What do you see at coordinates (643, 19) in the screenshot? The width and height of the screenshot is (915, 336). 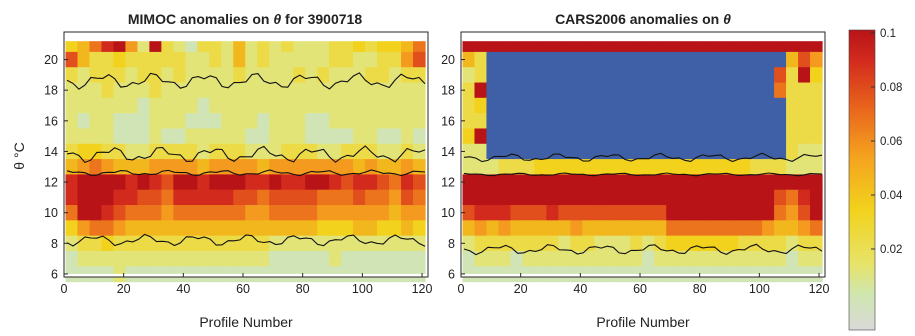 I see `cars-title: CARS2006 anomalies on θ` at bounding box center [643, 19].